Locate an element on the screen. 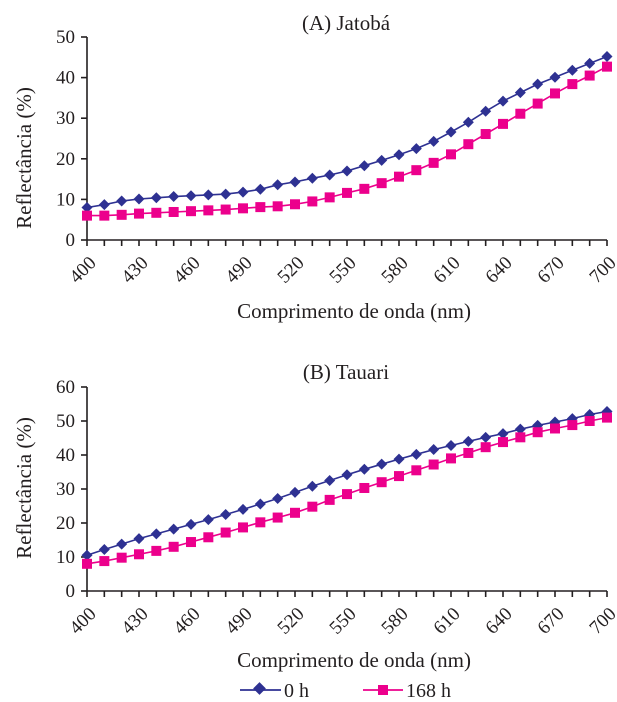 The width and height of the screenshot is (617, 702). y-tick-label: 0 is located at coordinates (71, 591).